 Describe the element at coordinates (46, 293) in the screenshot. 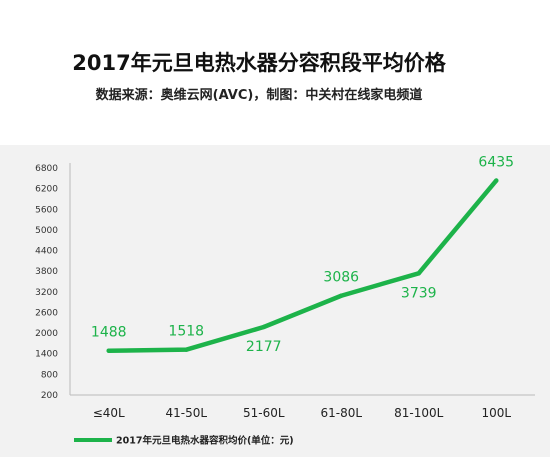

I see `y-tick-label: 3200` at that location.